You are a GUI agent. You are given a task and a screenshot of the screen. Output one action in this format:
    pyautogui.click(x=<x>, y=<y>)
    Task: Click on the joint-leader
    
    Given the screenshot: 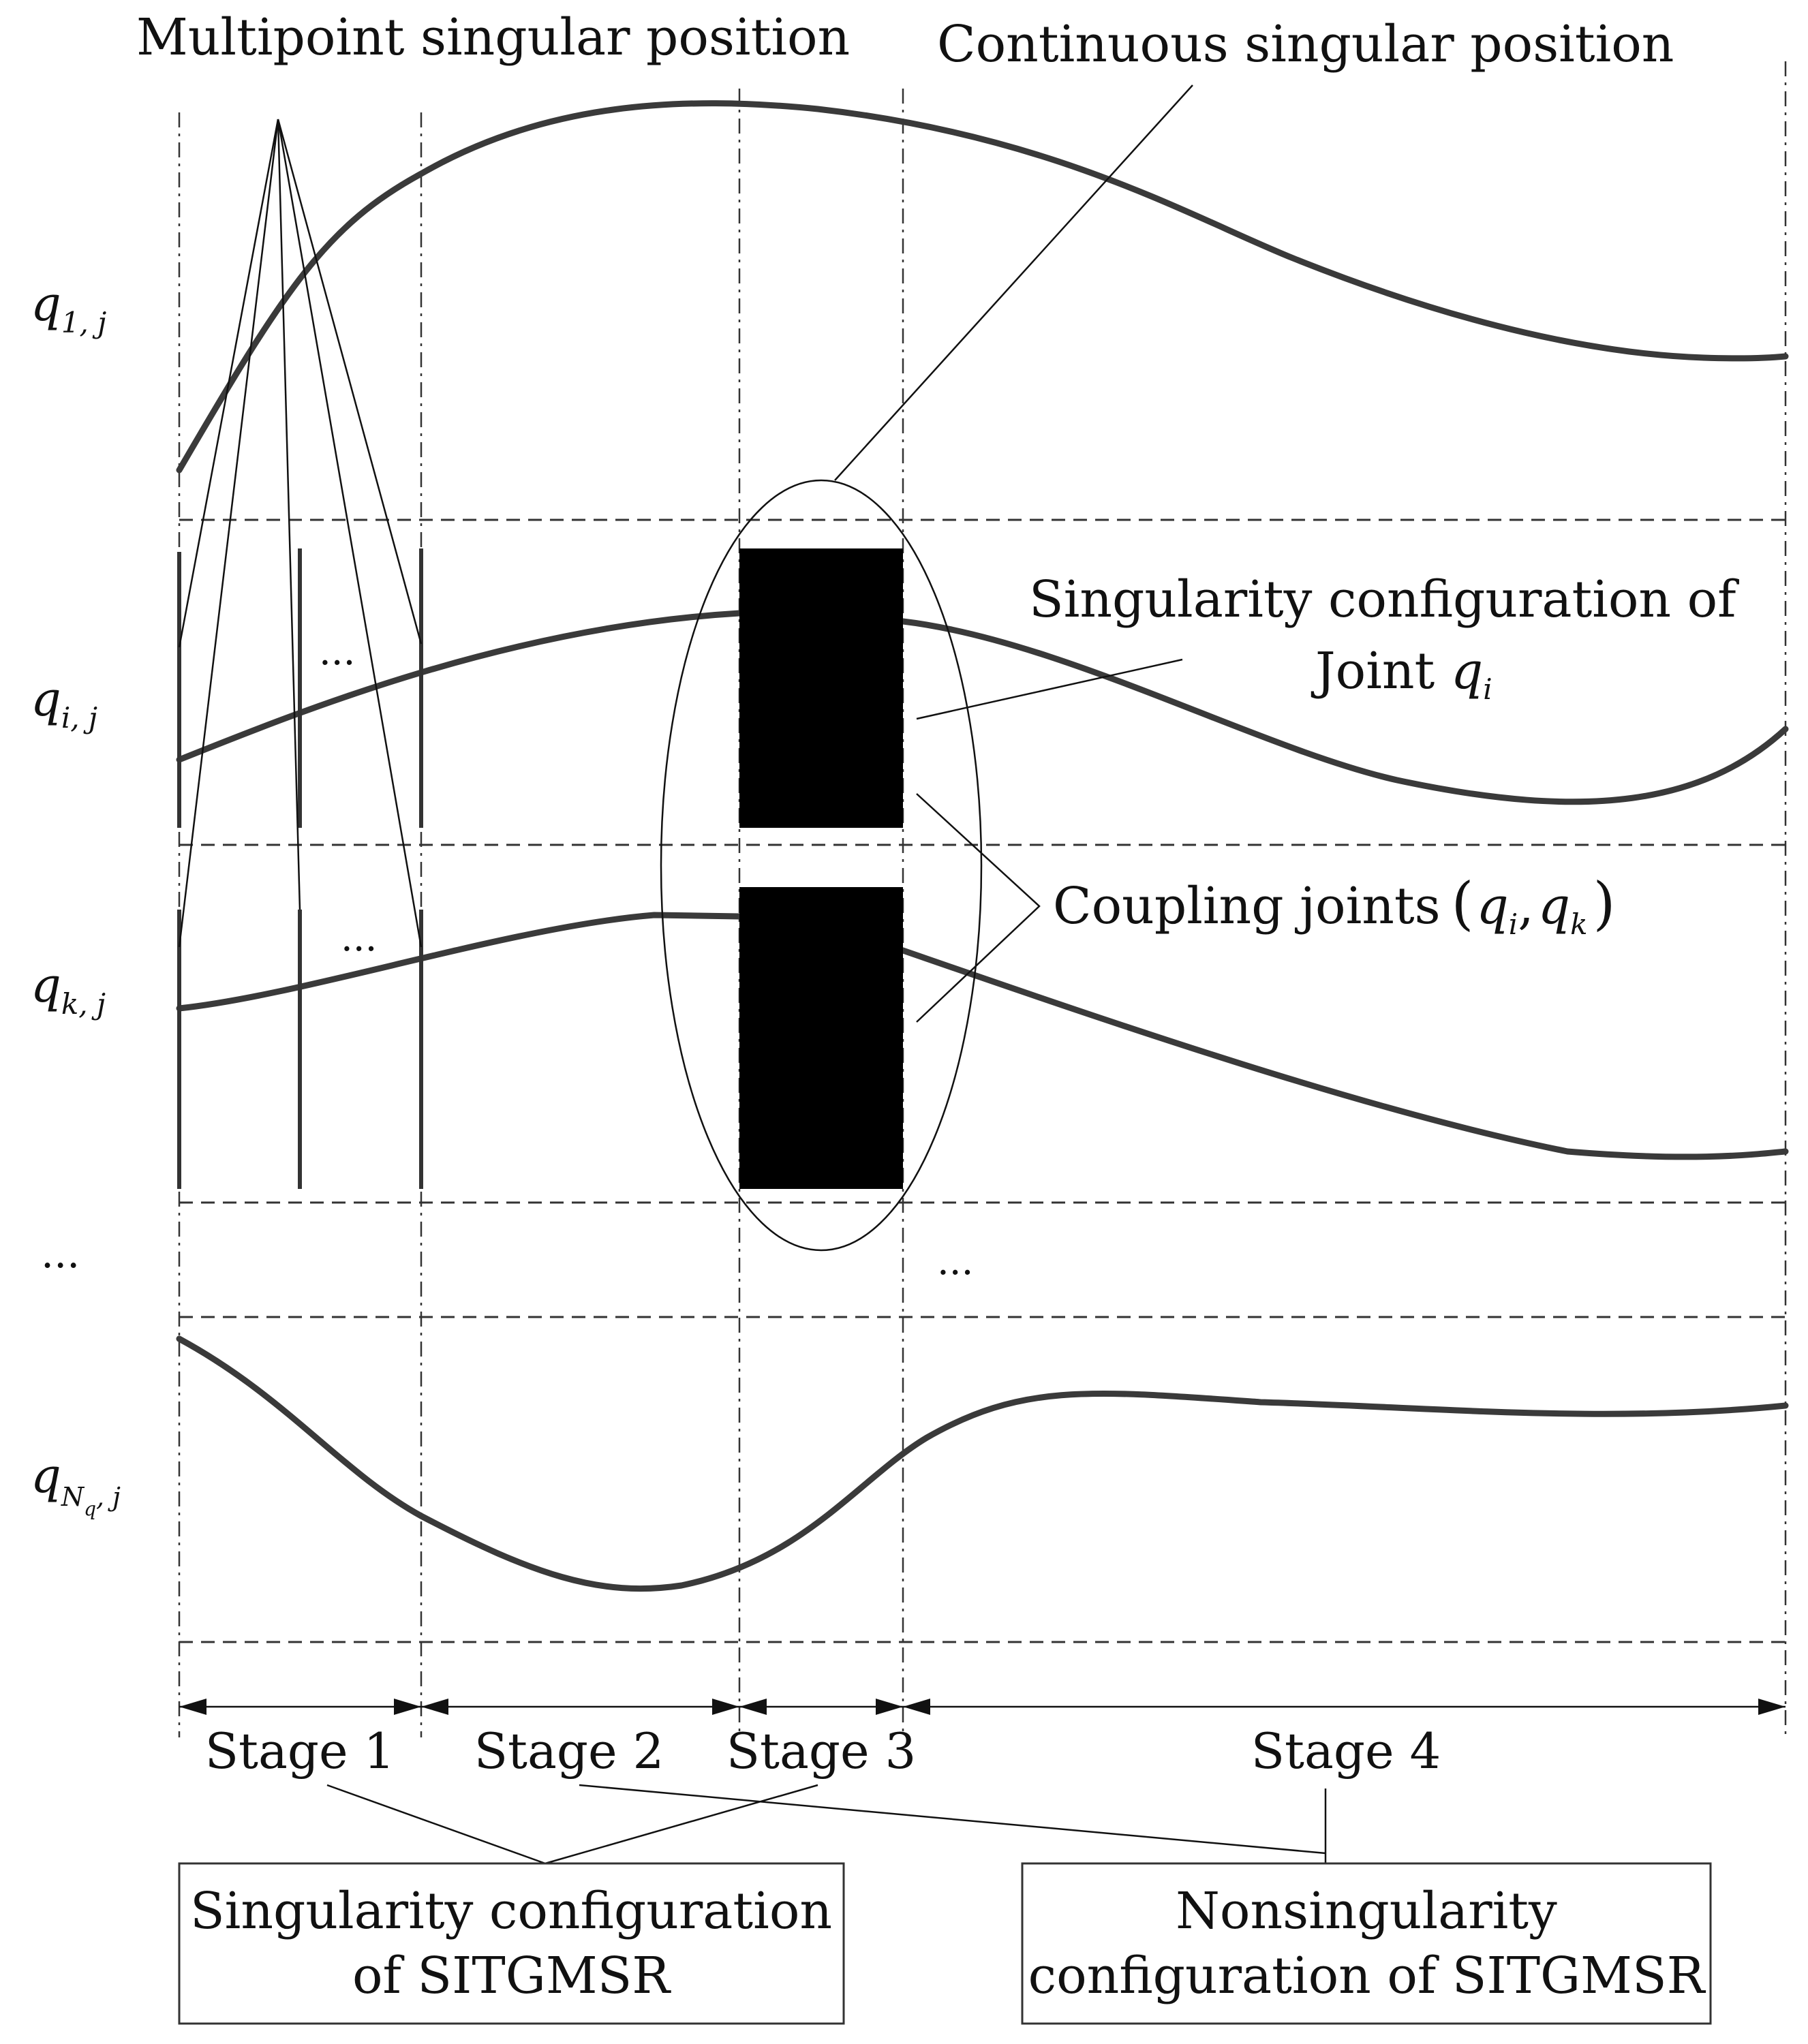 What is the action you would take?
    pyautogui.click(x=1049, y=689)
    